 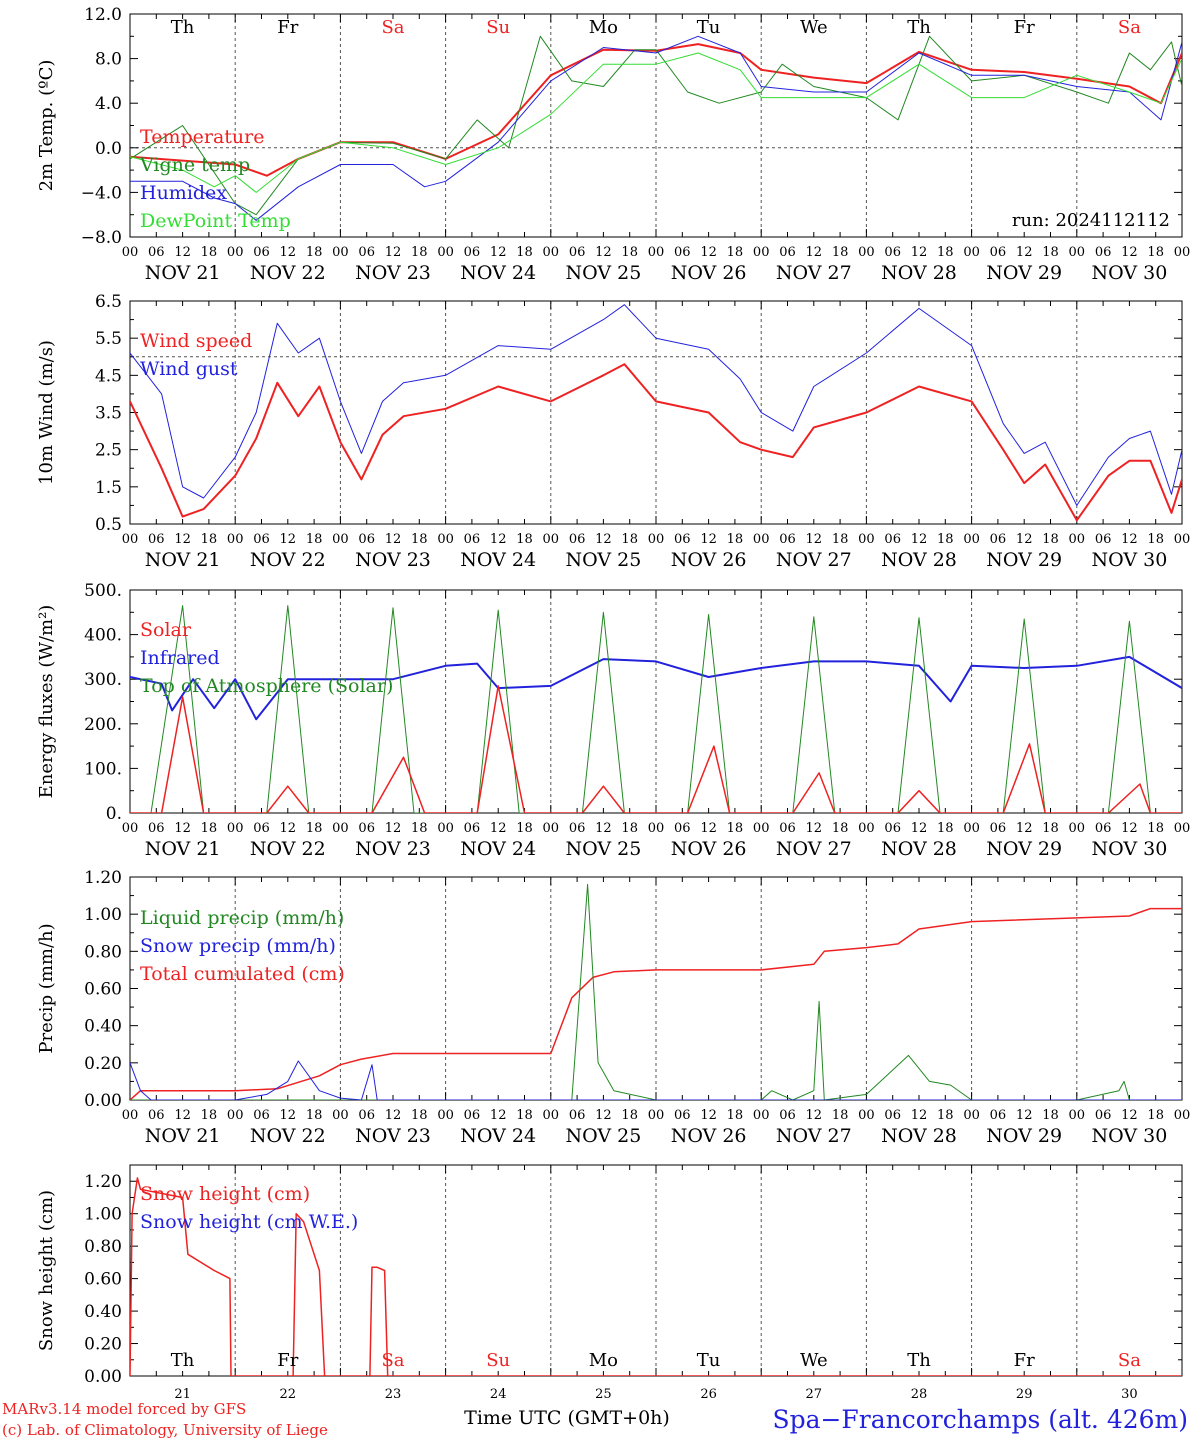 What do you see at coordinates (103, 952) in the screenshot?
I see `y-tick-label: 0.80` at bounding box center [103, 952].